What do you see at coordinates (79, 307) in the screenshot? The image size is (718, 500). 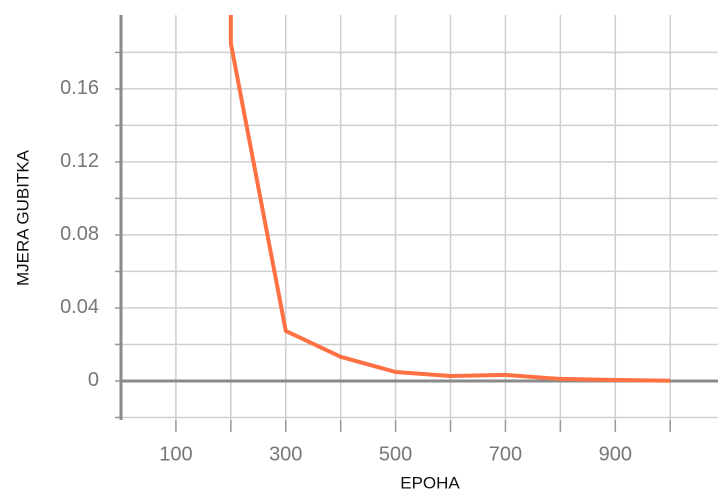 I see `y-tick-label: 0.04` at bounding box center [79, 307].